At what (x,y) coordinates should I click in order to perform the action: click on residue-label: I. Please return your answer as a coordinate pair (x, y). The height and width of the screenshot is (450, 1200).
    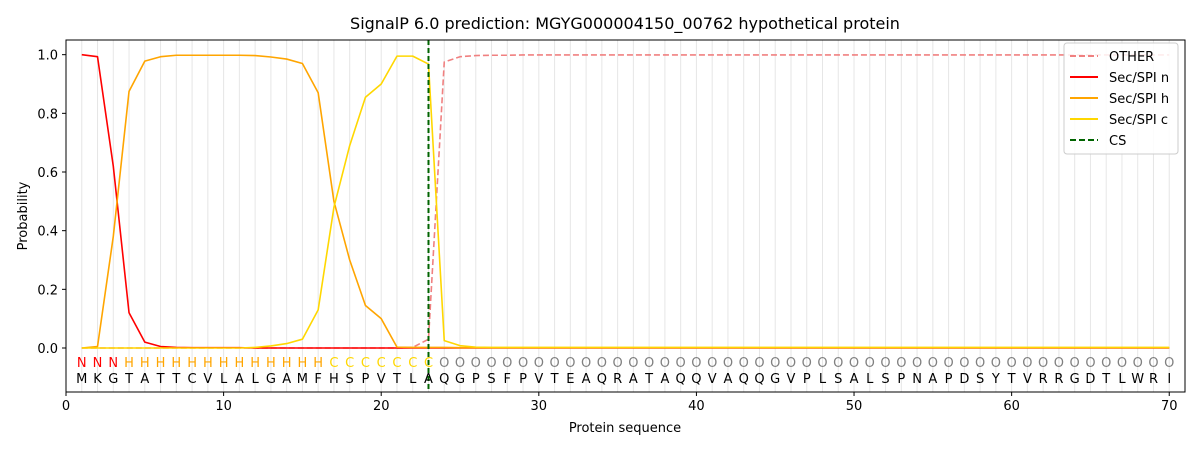
    Looking at the image, I should click on (1169, 379).